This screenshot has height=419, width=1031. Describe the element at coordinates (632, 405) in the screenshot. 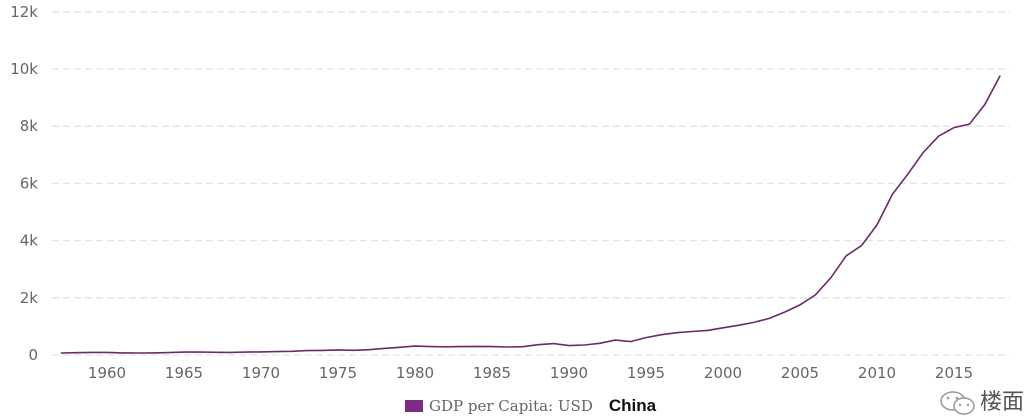

I see `country-label: China` at that location.